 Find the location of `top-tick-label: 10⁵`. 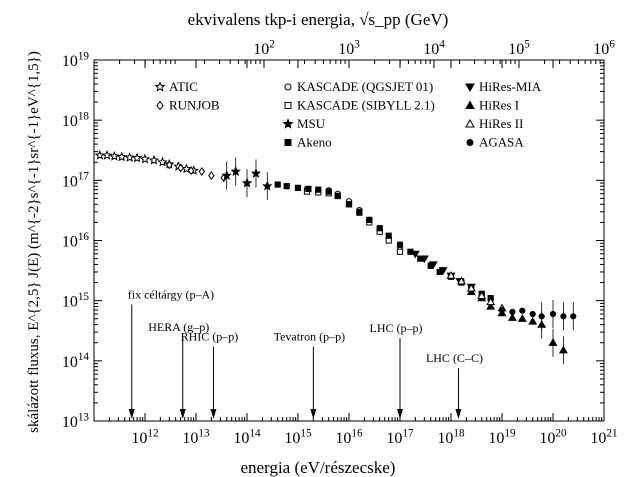

top-tick-label: 10⁵ is located at coordinates (519, 48).